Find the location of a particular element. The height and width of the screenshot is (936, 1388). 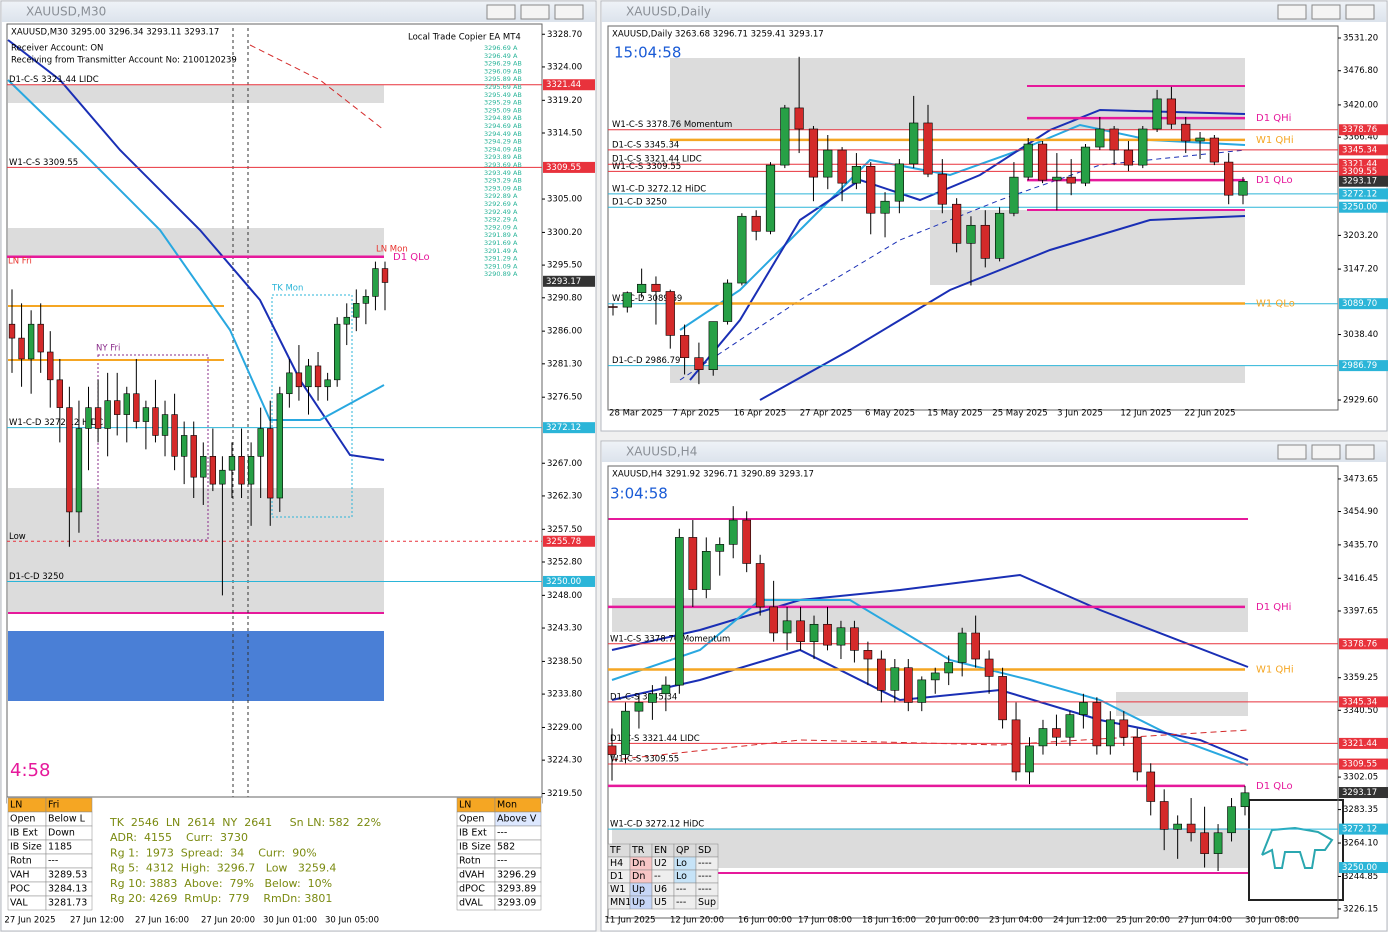

y-tick-label: 3340.50 is located at coordinates (1360, 711).